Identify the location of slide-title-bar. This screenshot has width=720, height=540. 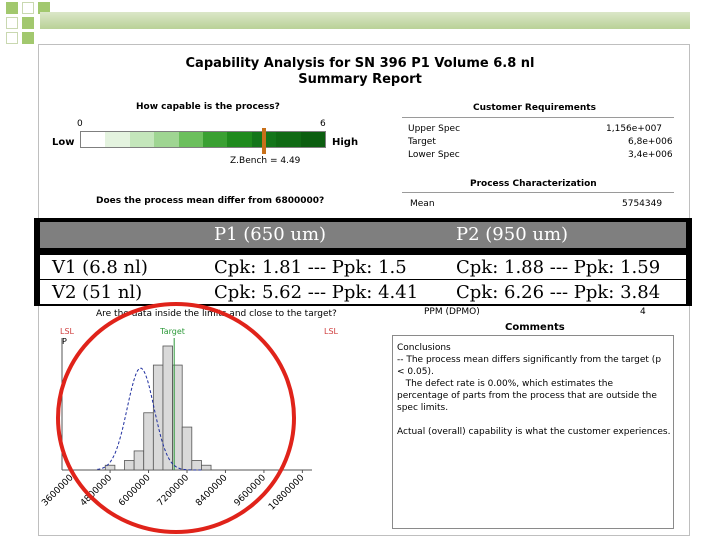
(365, 20).